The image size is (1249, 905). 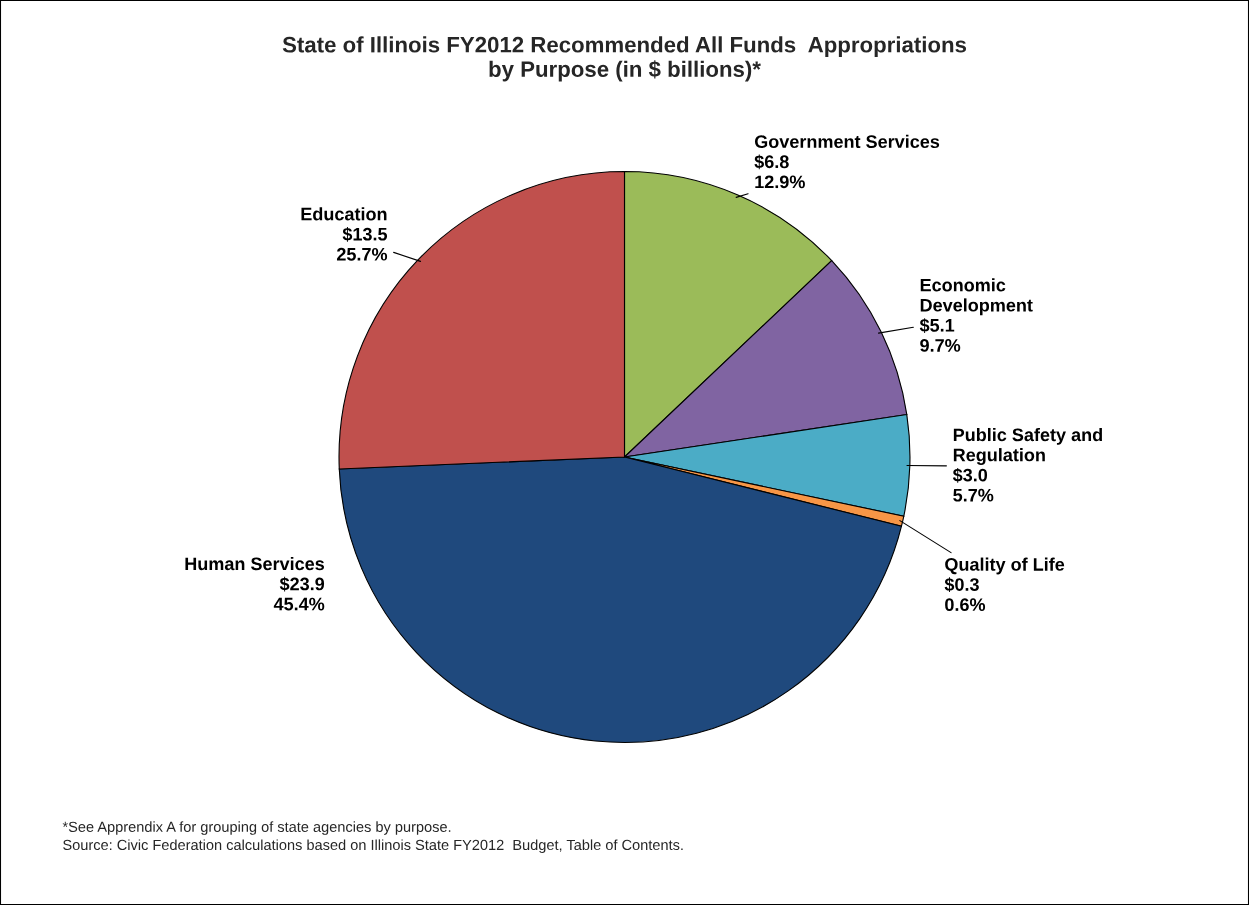 What do you see at coordinates (256, 828) in the screenshot?
I see `text: *See Apprendix A for grouping of state agencies by purpose.` at bounding box center [256, 828].